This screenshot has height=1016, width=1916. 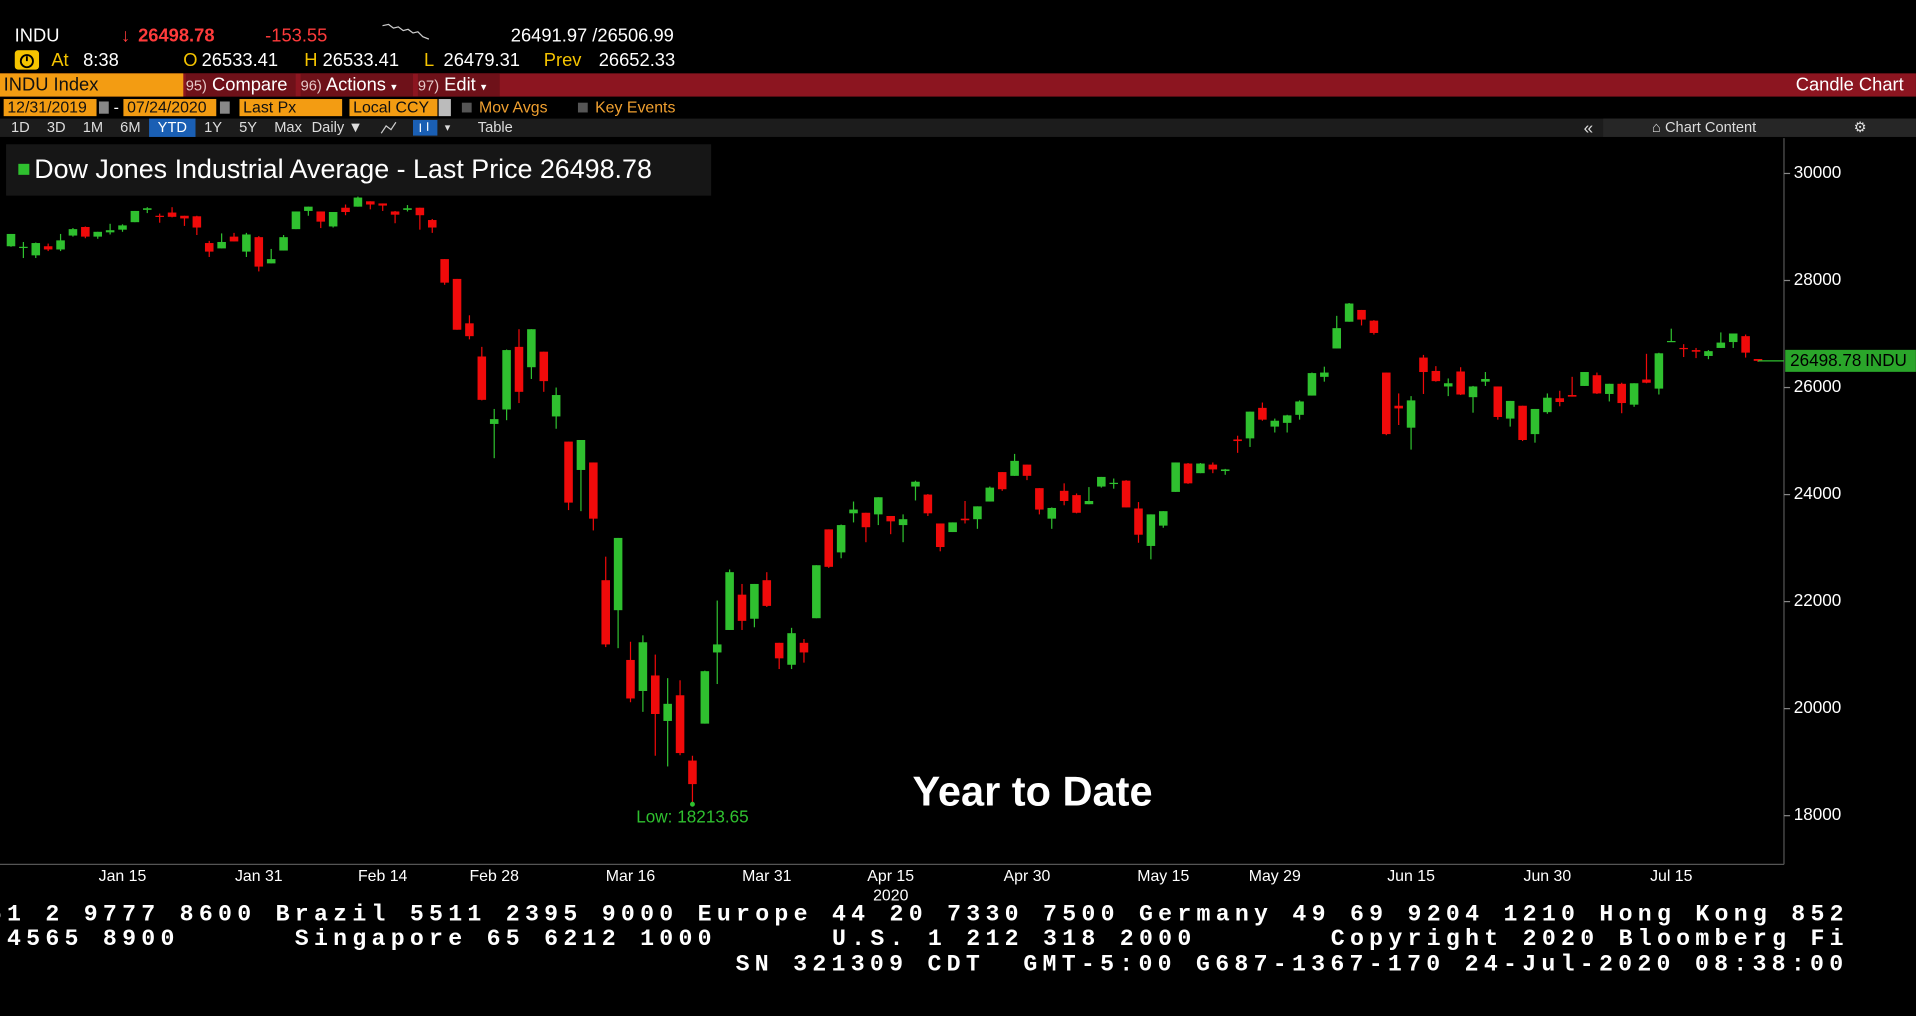 I want to click on period-button: 1M, so click(x=93, y=127).